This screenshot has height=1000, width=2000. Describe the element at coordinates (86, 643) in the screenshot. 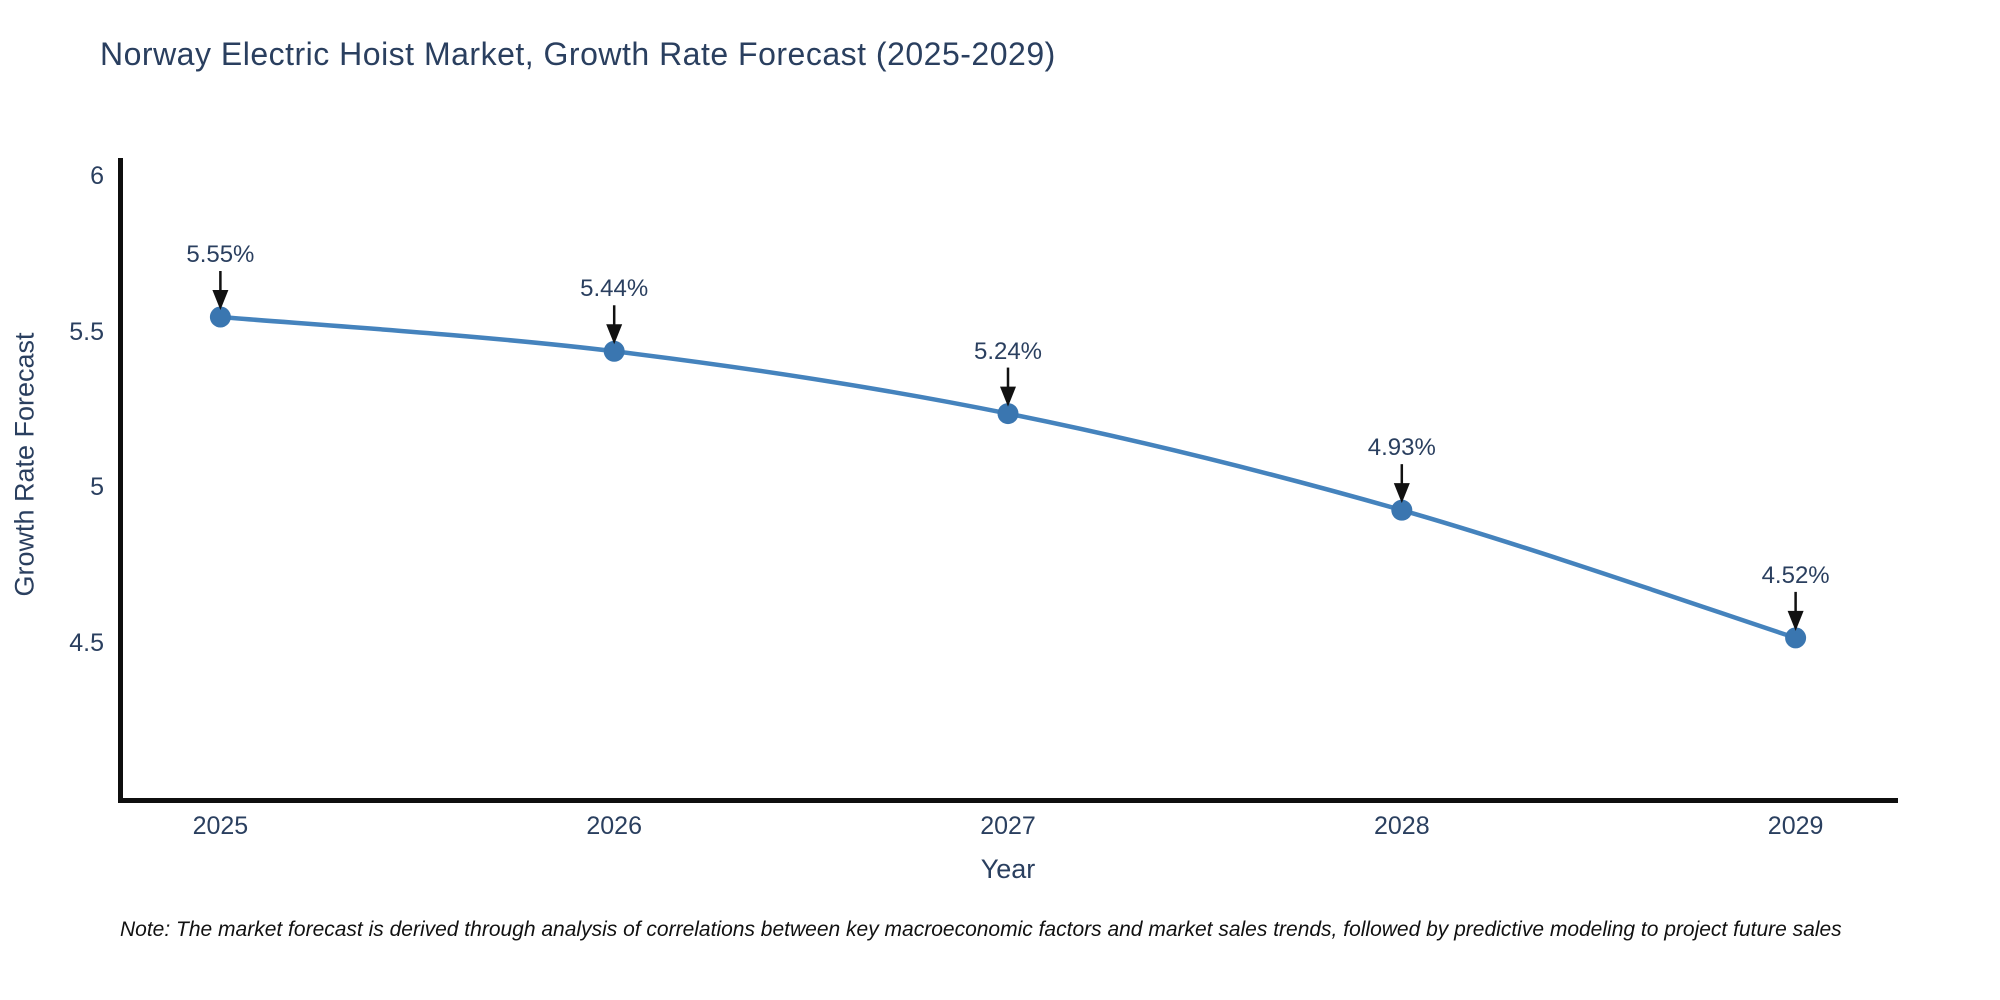

I see `y-tick-label: 4.5` at that location.